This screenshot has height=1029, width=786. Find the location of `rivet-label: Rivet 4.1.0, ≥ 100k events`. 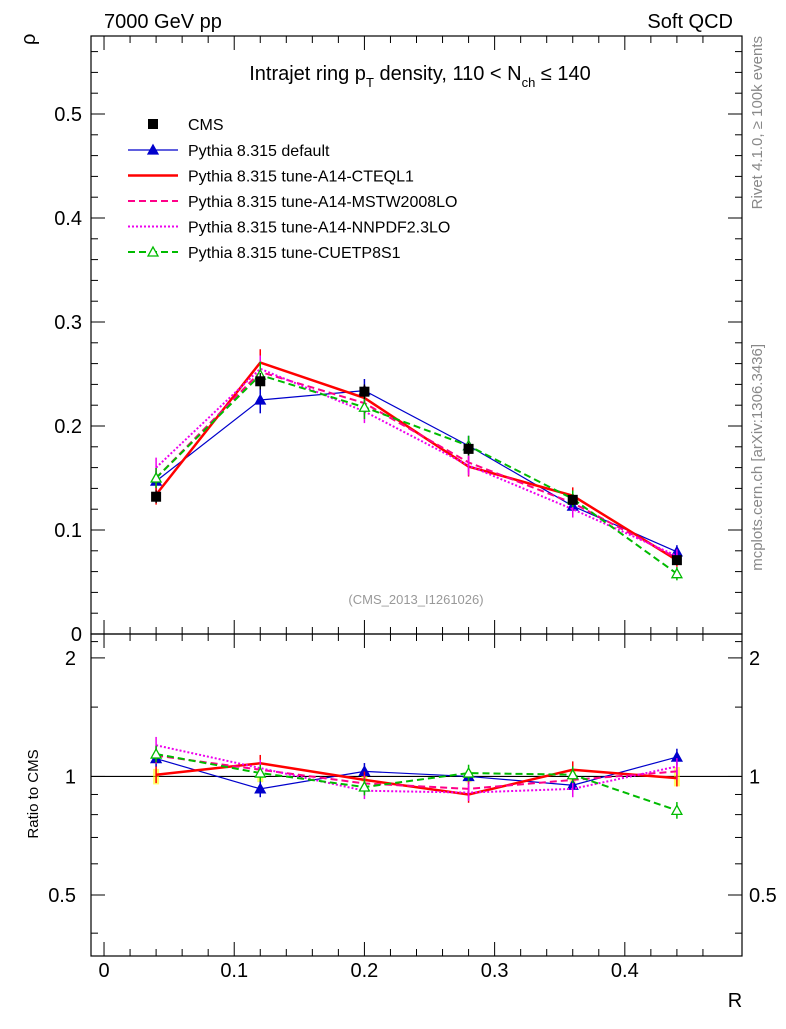

rivet-label: Rivet 4.1.0, ≥ 100k events is located at coordinates (757, 122).